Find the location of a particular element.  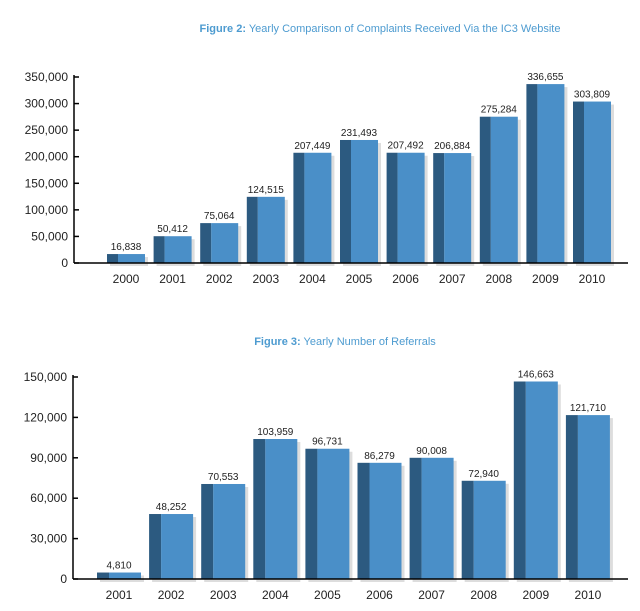

data-label: 231,493 is located at coordinates (359, 133).